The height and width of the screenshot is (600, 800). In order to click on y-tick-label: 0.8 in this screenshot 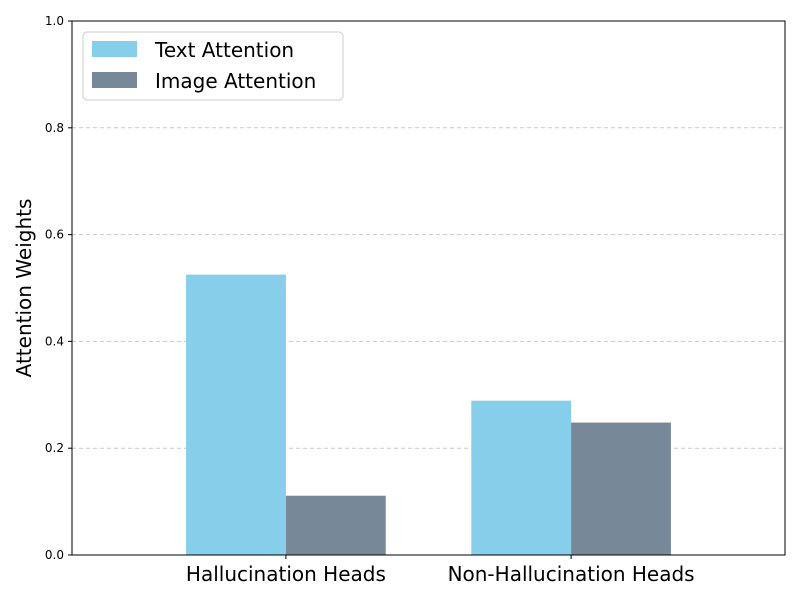, I will do `click(54, 128)`.